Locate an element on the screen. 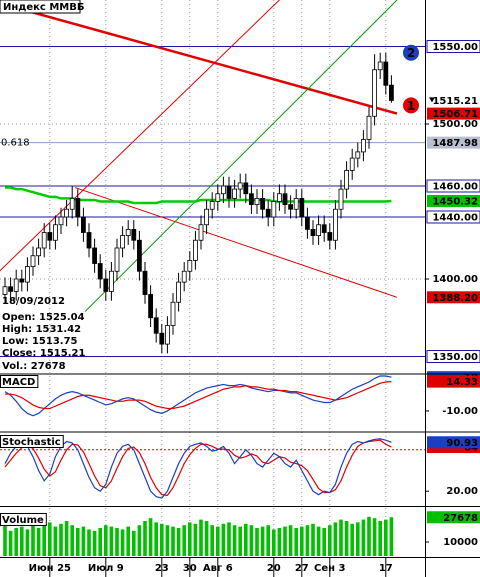 The height and width of the screenshot is (577, 480). axis-value-label: 1506.71 is located at coordinates (455, 114).